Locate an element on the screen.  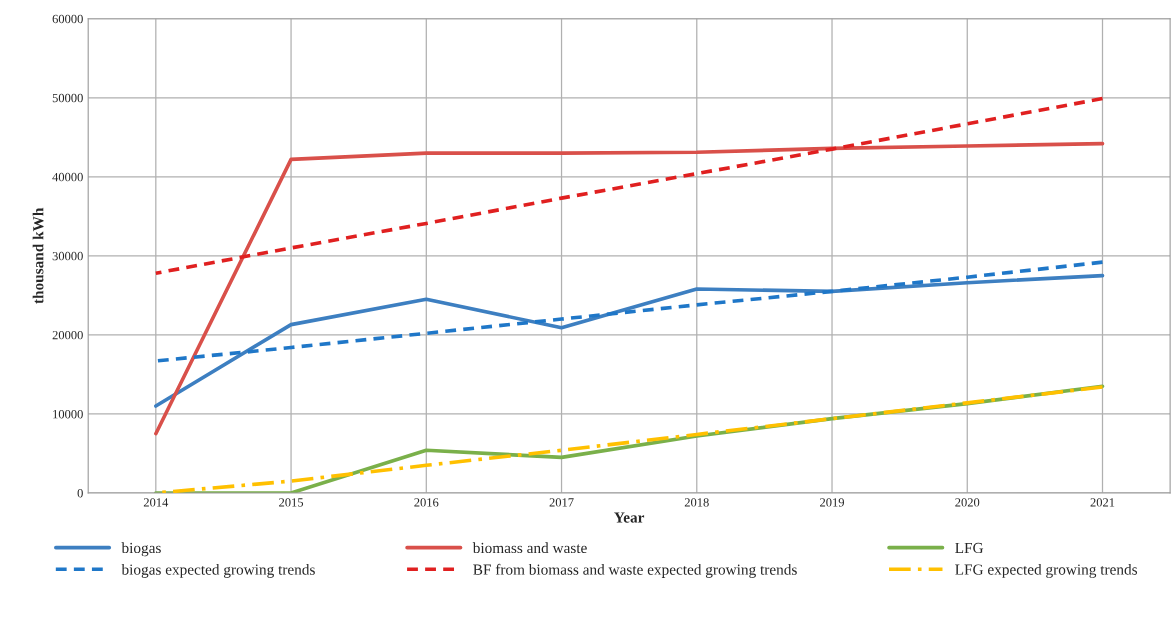
x-tick-label: 2020 is located at coordinates (967, 502).